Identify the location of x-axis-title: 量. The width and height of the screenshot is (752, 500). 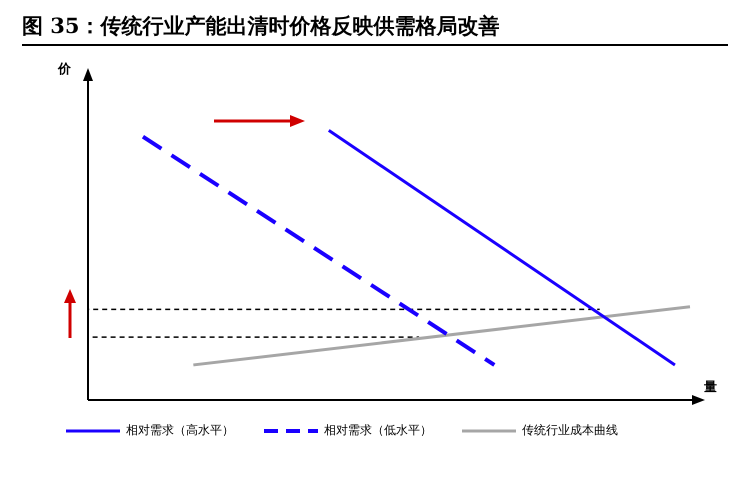
(710, 388).